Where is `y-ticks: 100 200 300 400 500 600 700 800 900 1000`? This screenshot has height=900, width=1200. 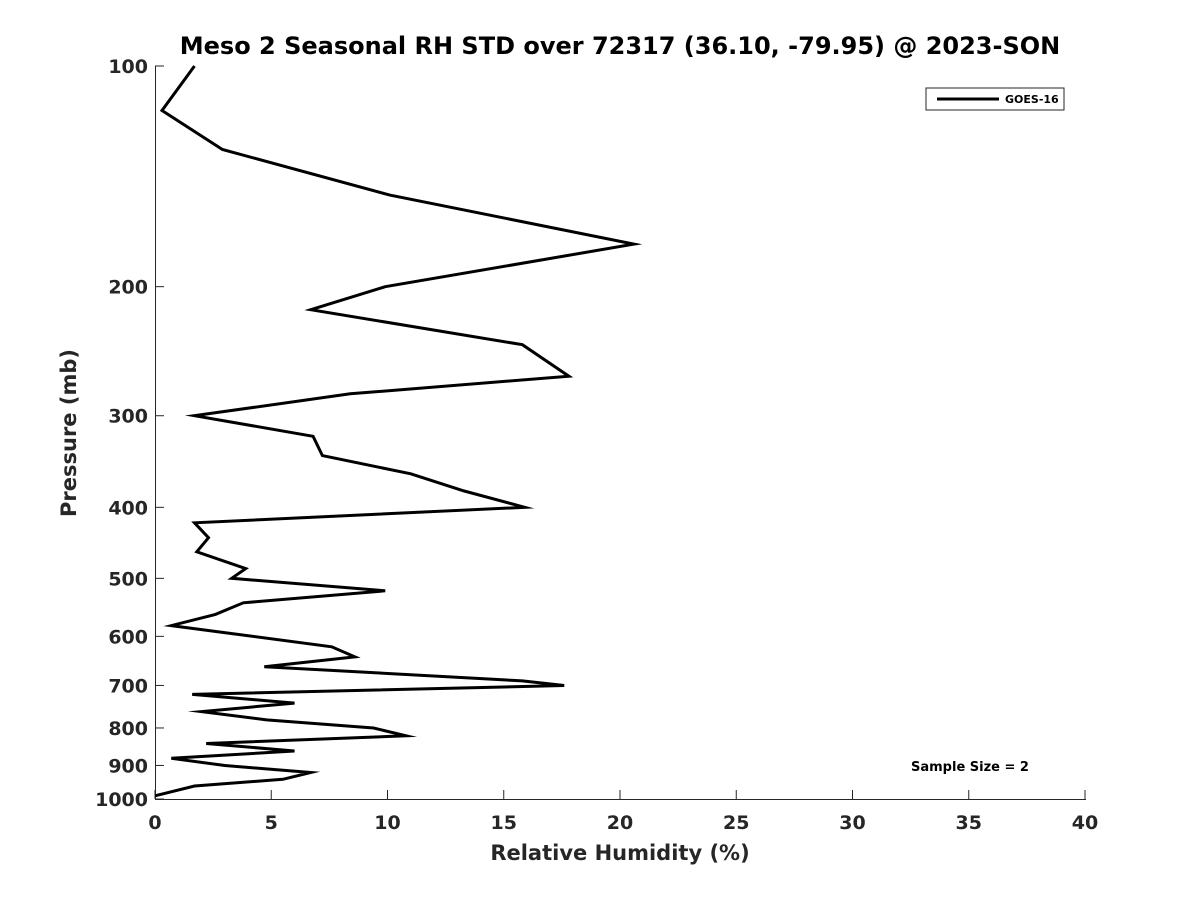
y-ticks: 100 200 300 400 500 600 700 800 900 1000 is located at coordinates (129, 433).